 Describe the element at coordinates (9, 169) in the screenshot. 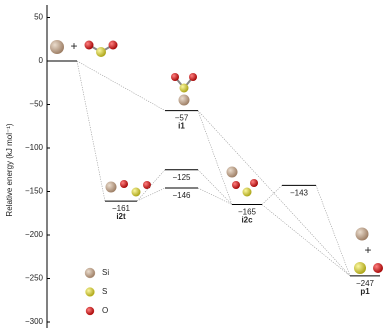

I see `y-axis-label: Relative energy (kJ mol⁻¹)` at that location.